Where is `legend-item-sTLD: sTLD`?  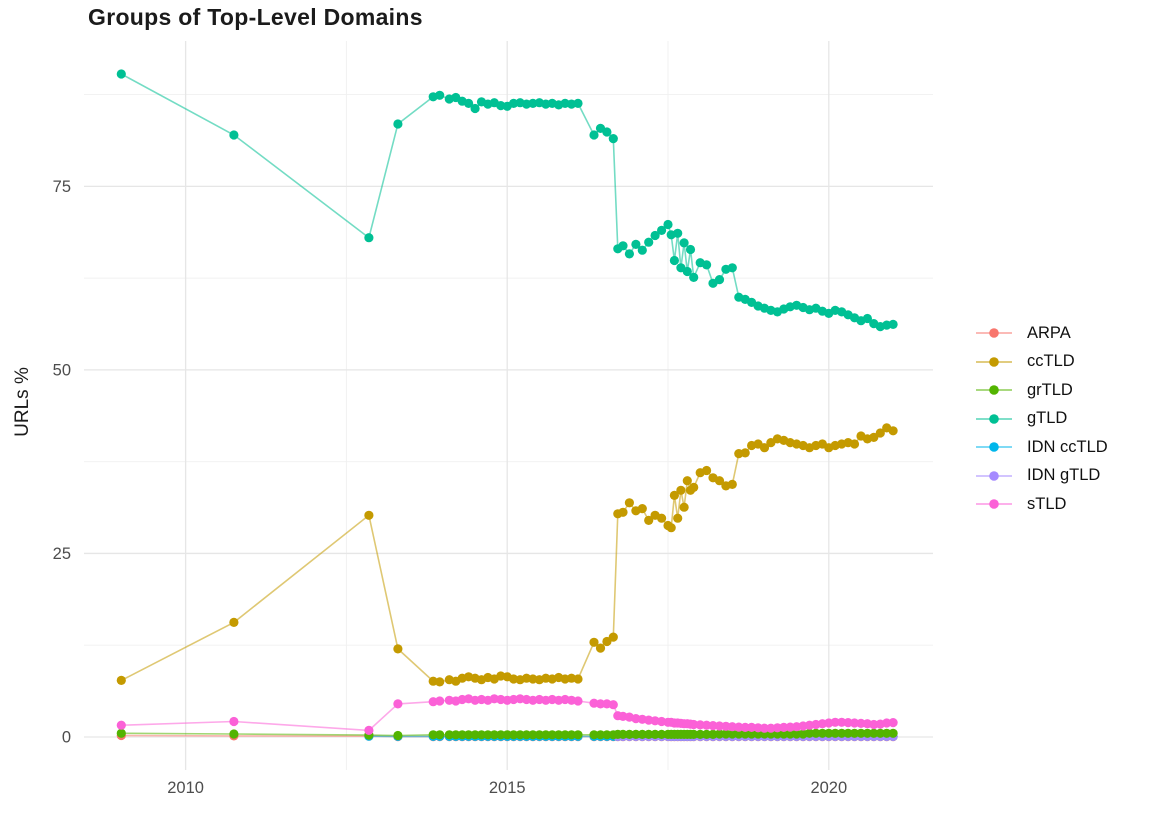
legend-item-sTLD: sTLD is located at coordinates (1041, 504).